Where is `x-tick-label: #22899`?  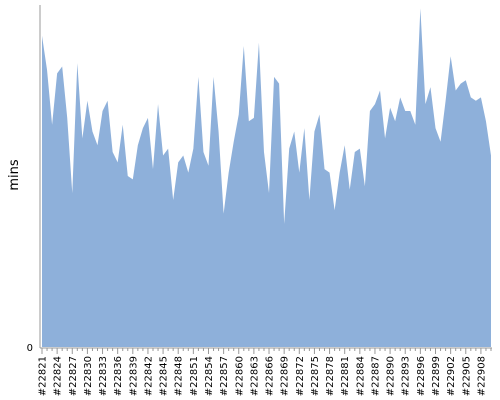
x-tick-label: #22899 is located at coordinates (436, 376).